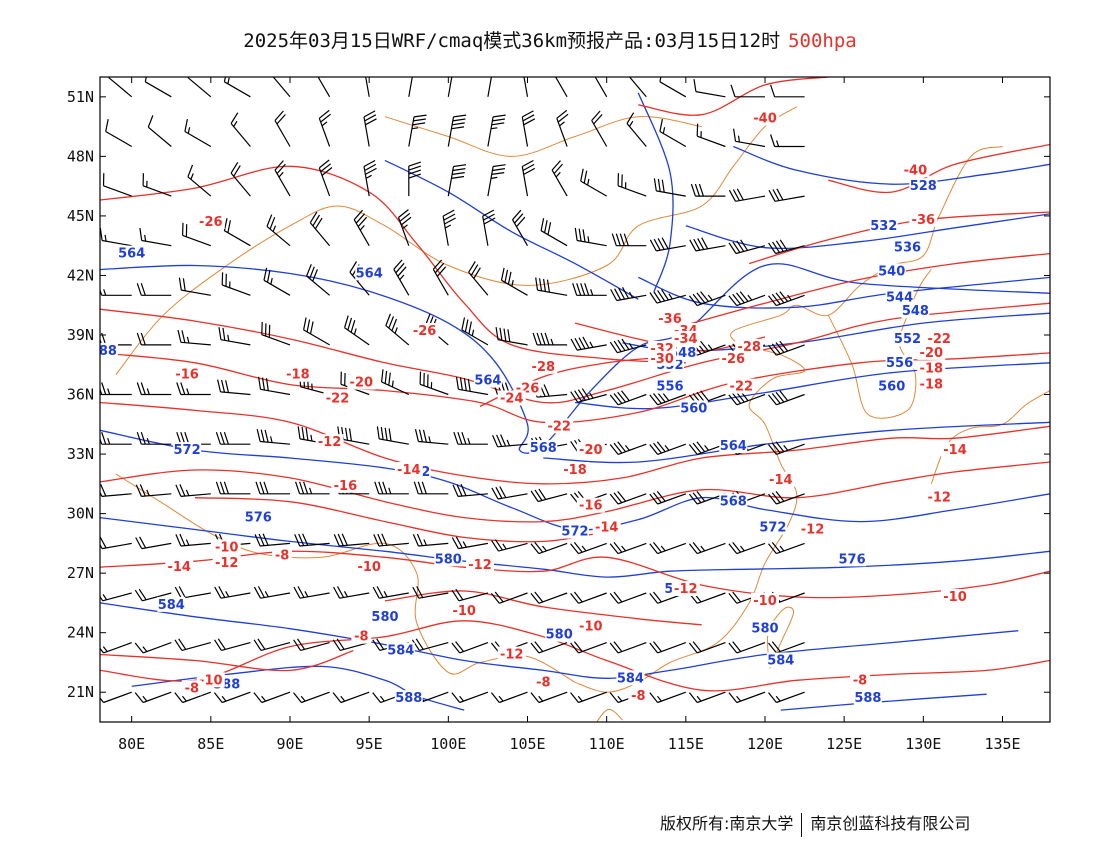 The height and width of the screenshot is (850, 1100). Describe the element at coordinates (907, 339) in the screenshot. I see `height-label: 552` at that location.